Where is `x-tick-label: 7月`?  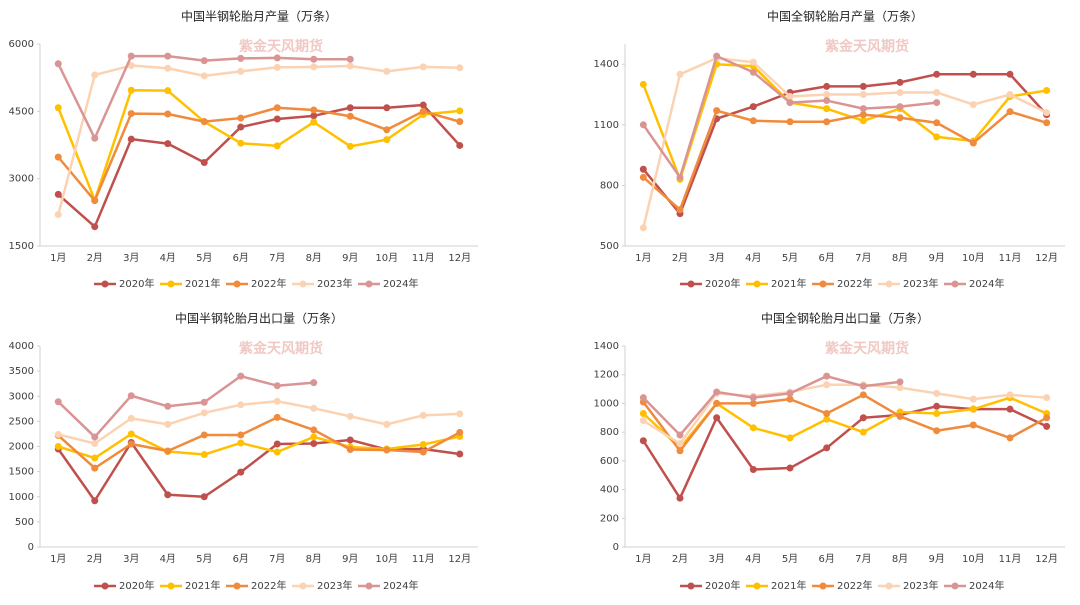
x-tick-label: 7月 is located at coordinates (863, 258).